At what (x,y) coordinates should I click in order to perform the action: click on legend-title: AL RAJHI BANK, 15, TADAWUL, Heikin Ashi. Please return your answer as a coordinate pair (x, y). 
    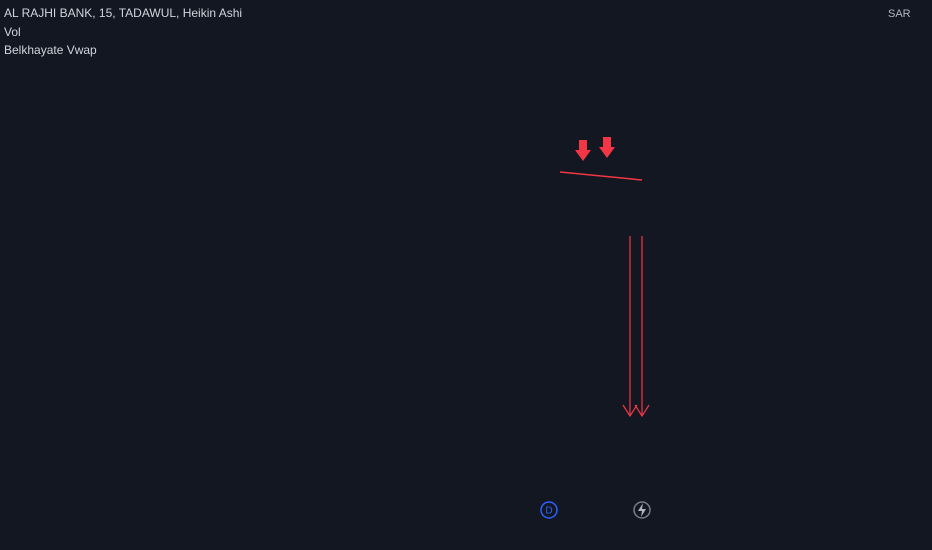
    Looking at the image, I should click on (123, 13).